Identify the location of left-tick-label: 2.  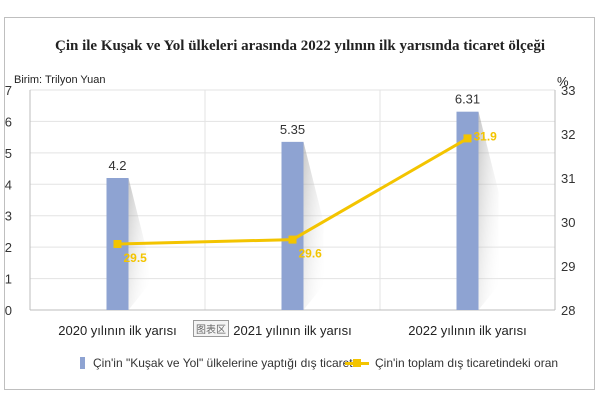
(8, 247).